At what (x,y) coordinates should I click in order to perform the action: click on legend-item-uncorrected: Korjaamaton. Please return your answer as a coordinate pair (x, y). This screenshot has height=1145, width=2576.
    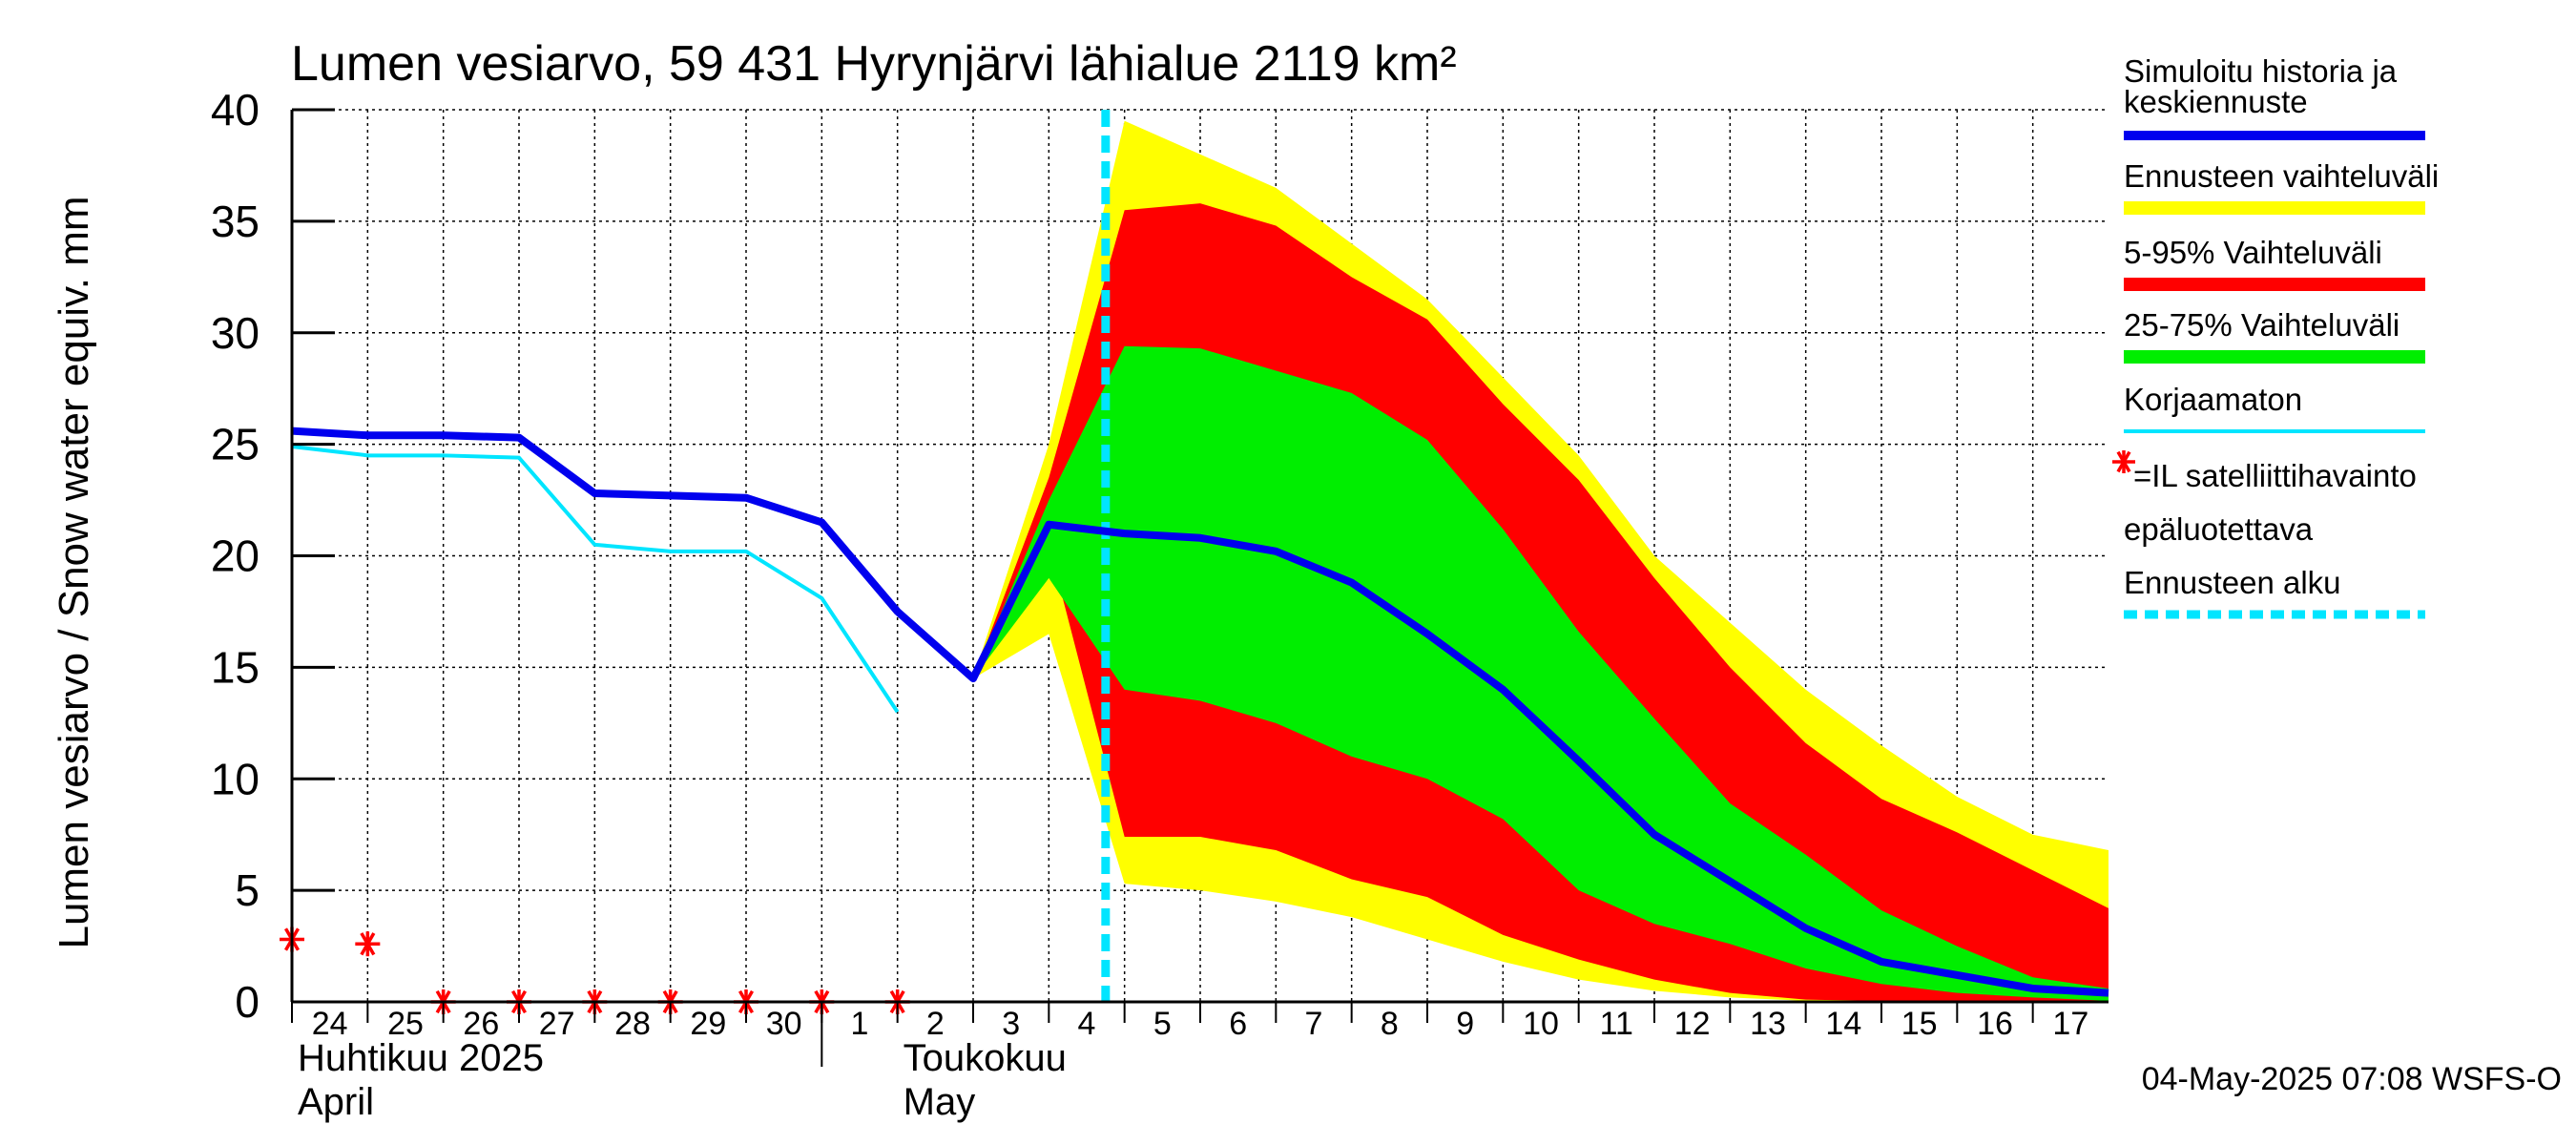
    Looking at the image, I should click on (2274, 407).